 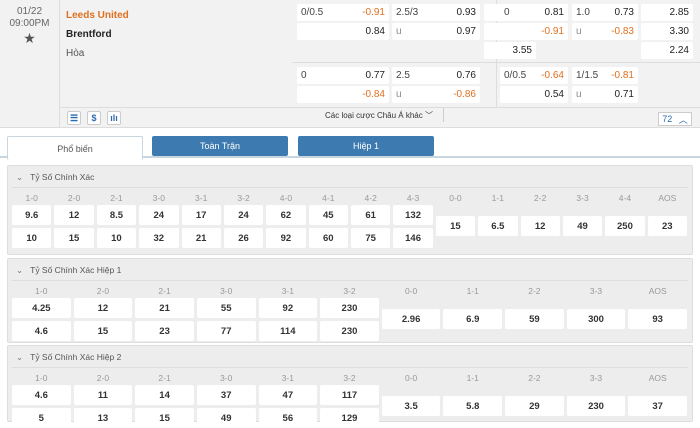 What do you see at coordinates (605, 12) in the screenshot?
I see `odds-cell: 1.0 0.73` at bounding box center [605, 12].